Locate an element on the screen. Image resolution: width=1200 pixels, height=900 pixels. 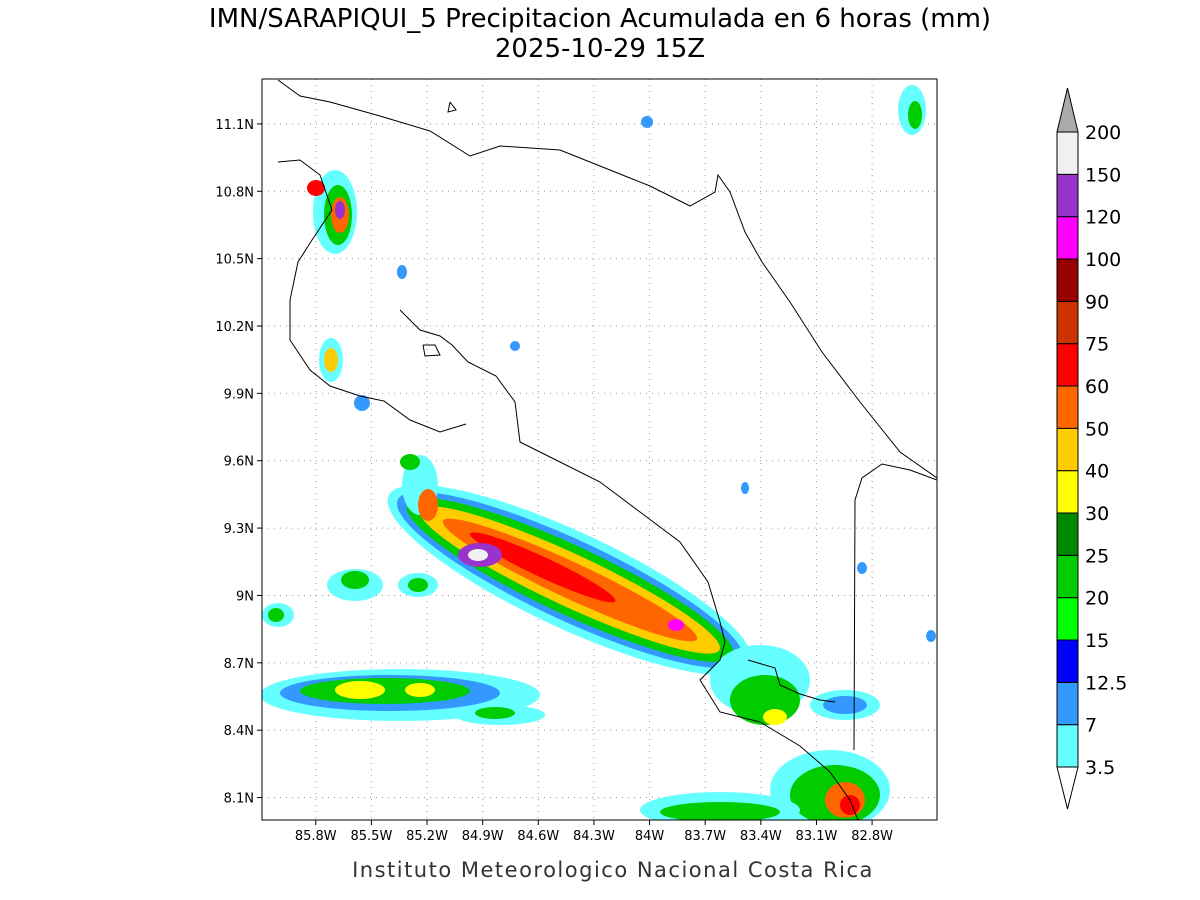
subtitle: 2025-10-29 15Z is located at coordinates (600, 49).